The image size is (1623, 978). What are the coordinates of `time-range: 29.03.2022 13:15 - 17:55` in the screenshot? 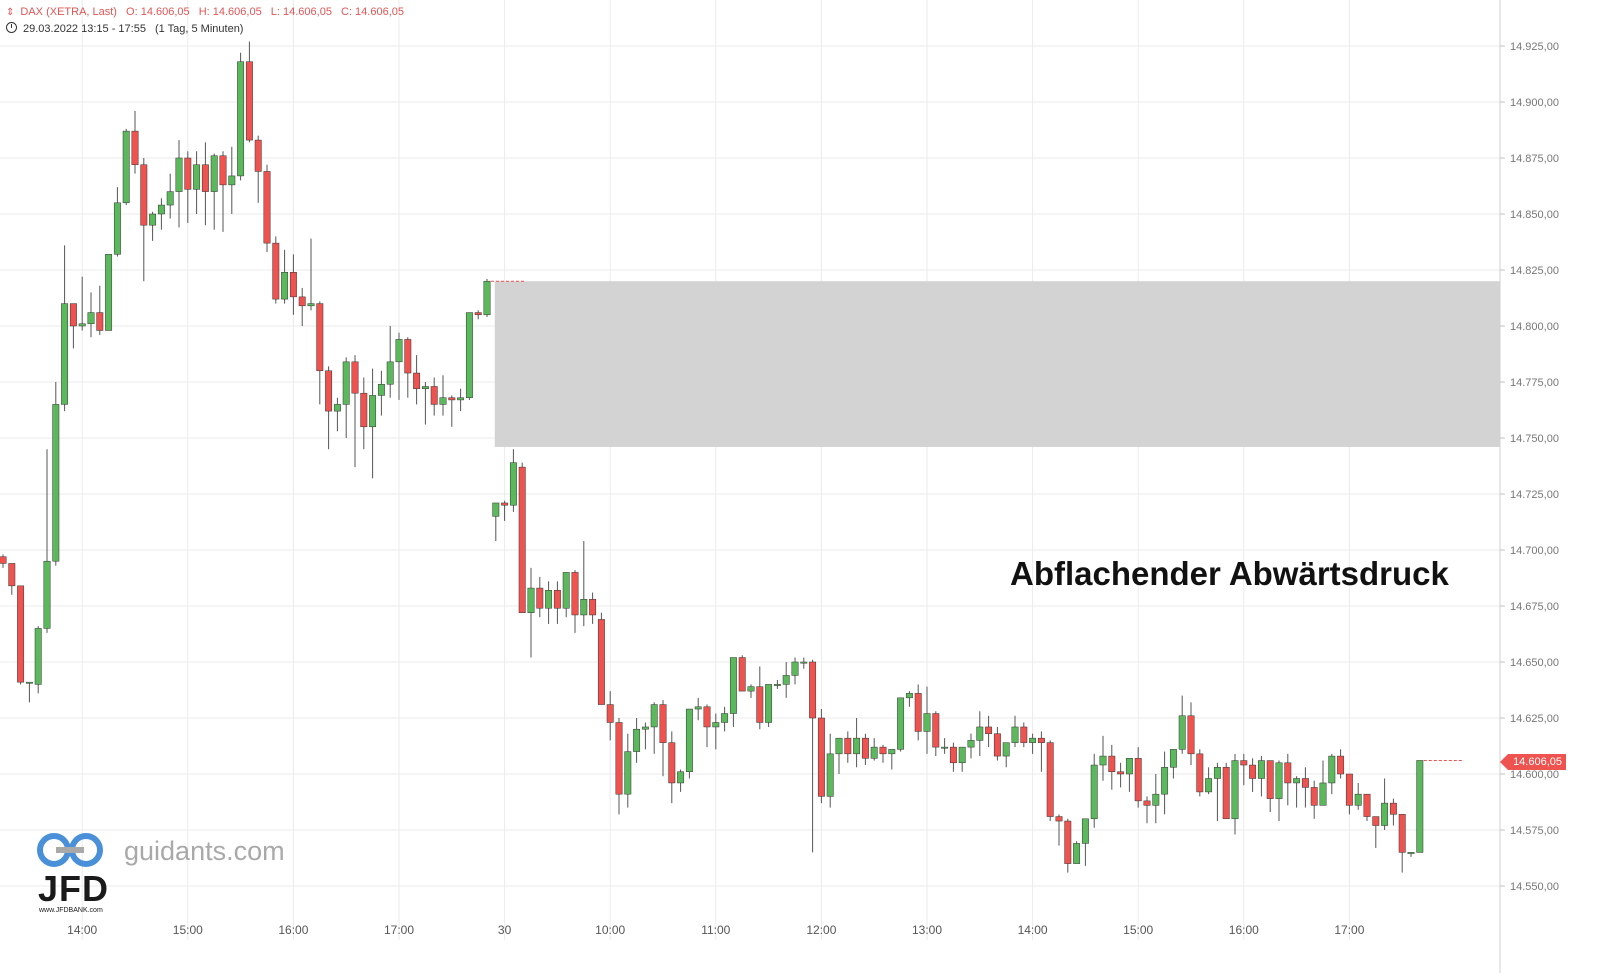 It's located at (84, 29).